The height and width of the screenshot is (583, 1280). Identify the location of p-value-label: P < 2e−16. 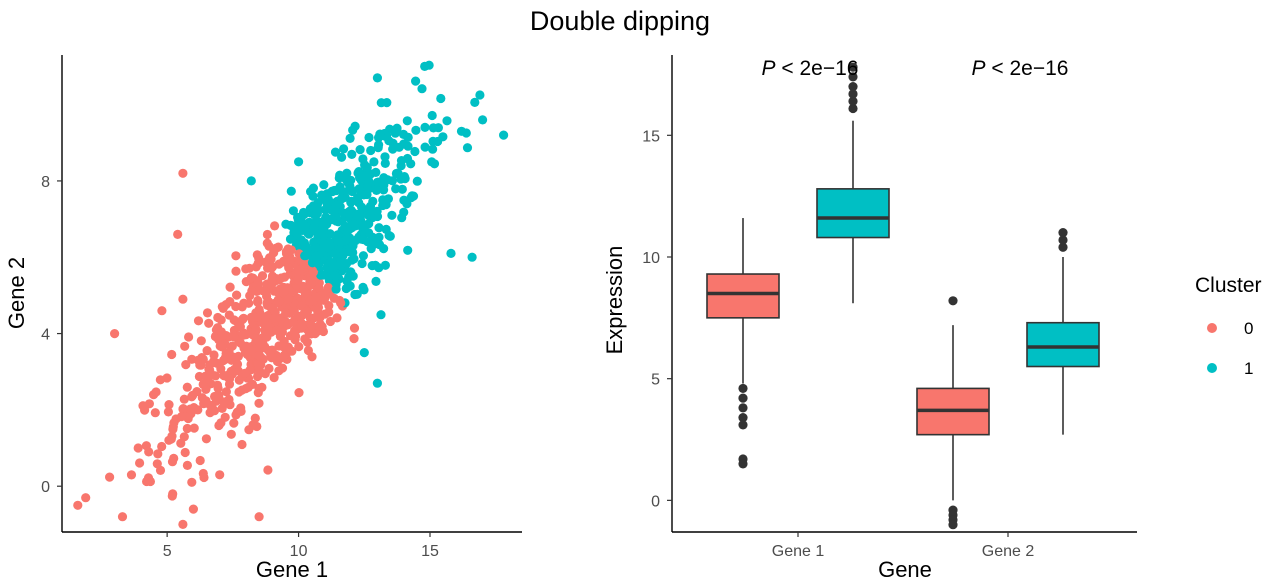
(1020, 68).